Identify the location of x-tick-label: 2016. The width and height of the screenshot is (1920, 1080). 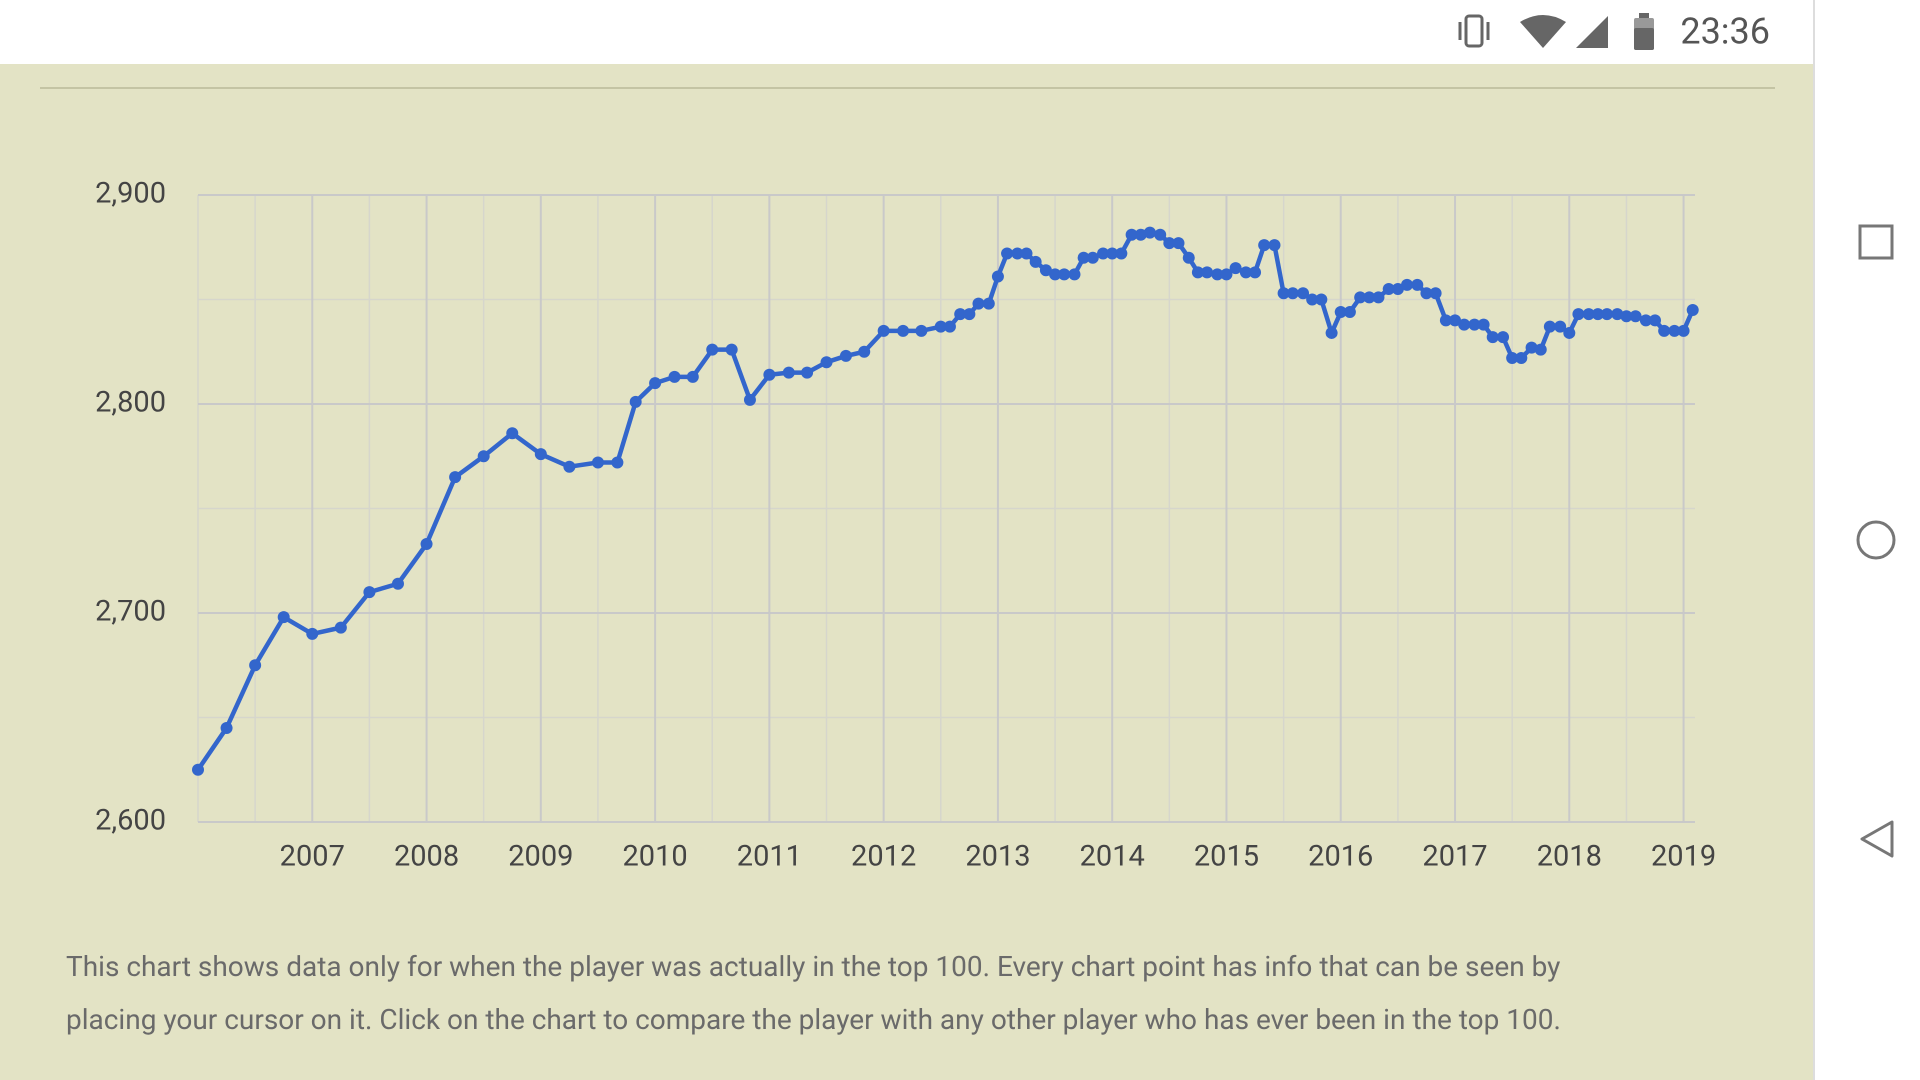
(1340, 857).